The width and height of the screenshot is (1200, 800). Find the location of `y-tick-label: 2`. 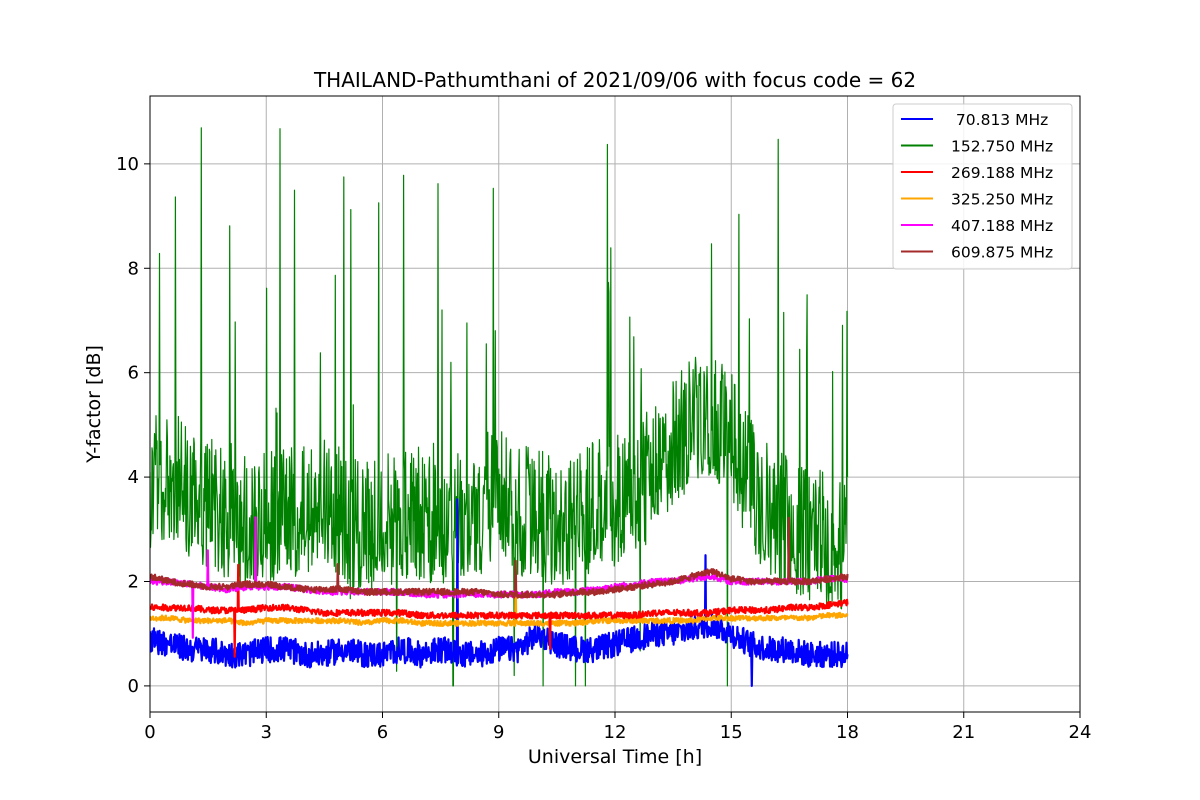

y-tick-label: 2 is located at coordinates (133, 581).